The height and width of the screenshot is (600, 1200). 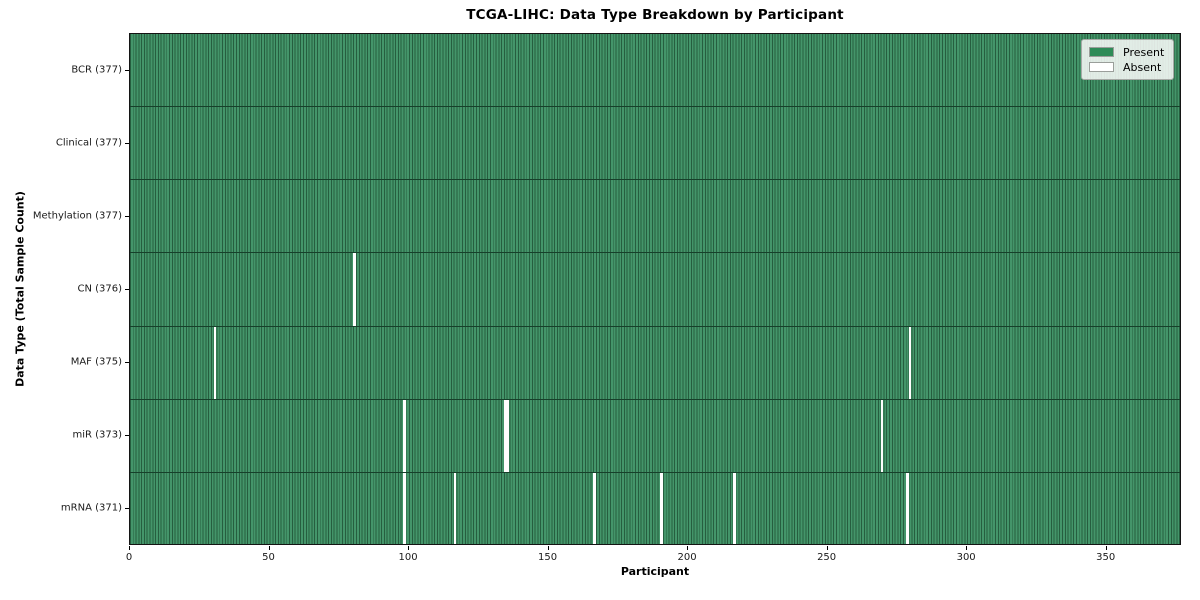 I want to click on y-tick-label: Methylation (377), so click(x=77, y=216).